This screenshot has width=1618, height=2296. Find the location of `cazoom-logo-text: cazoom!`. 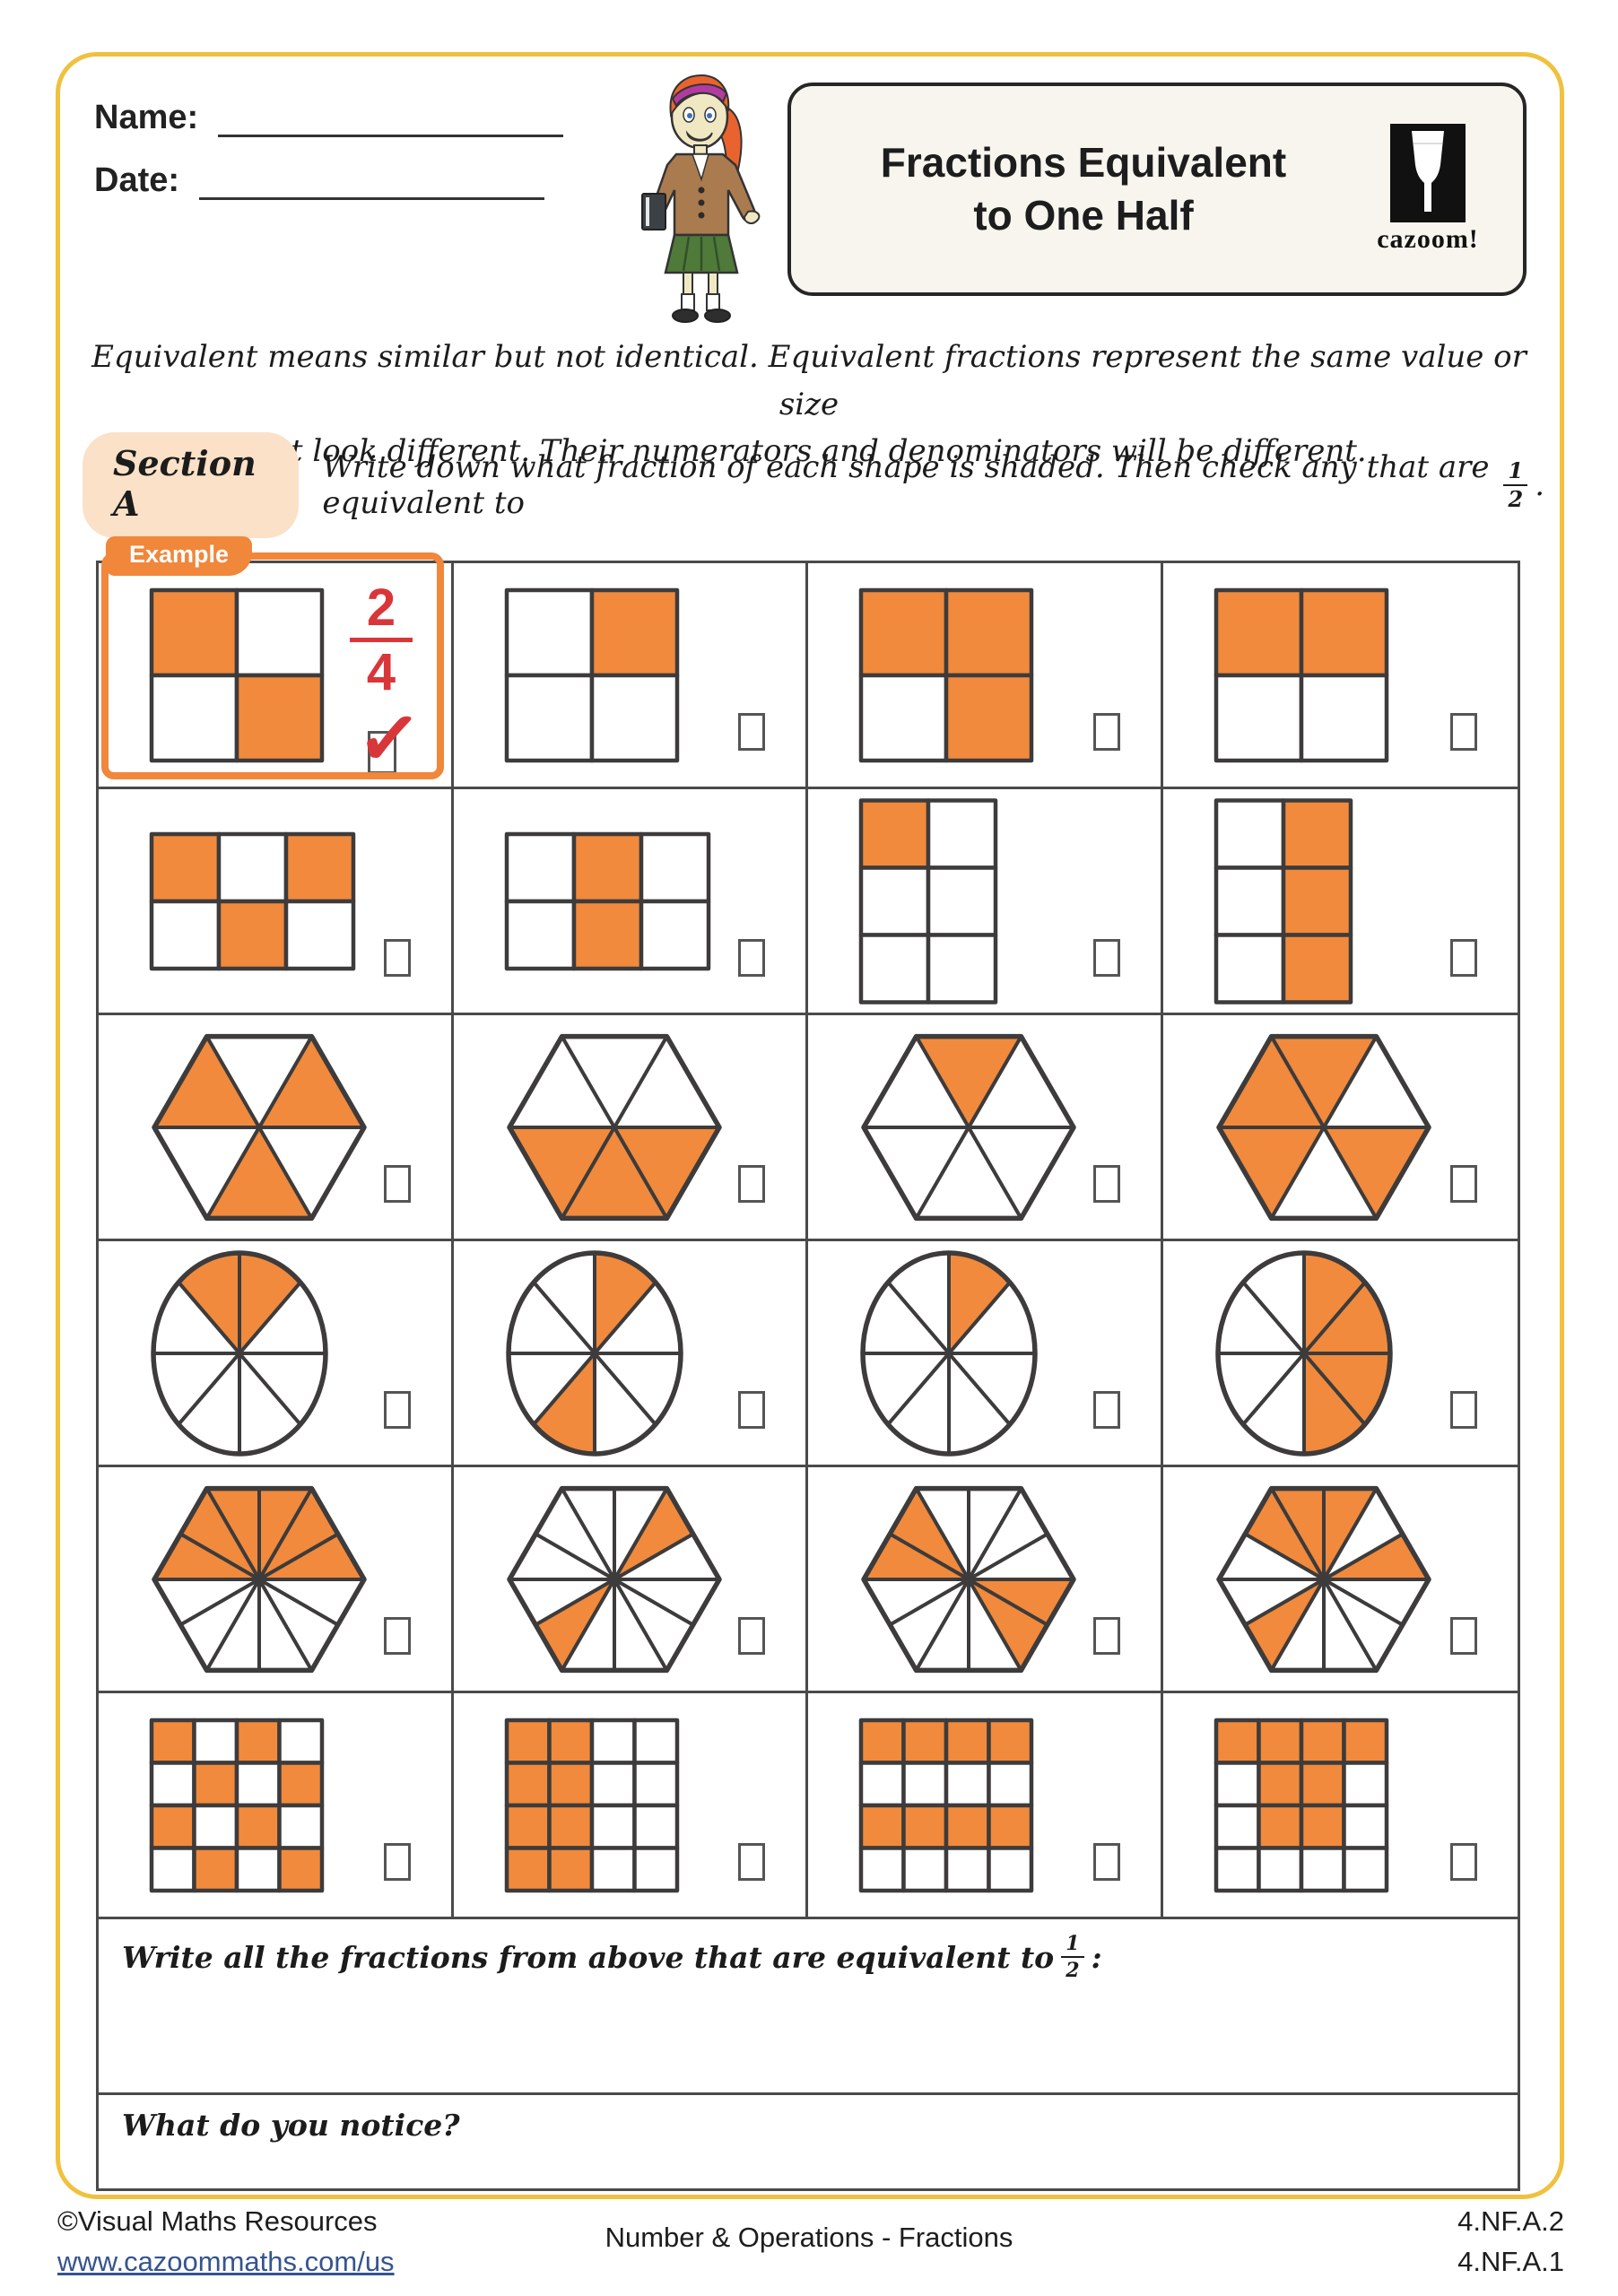

cazoom-logo-text: cazoom! is located at coordinates (1428, 239).